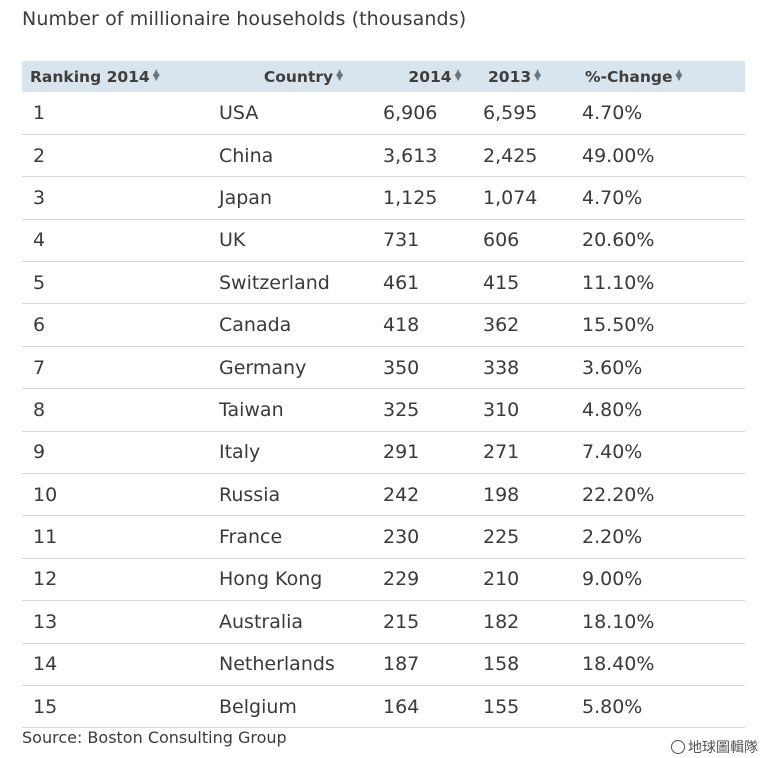 This screenshot has height=758, width=768. Describe the element at coordinates (39, 197) in the screenshot. I see `cell-rank: 3` at that location.